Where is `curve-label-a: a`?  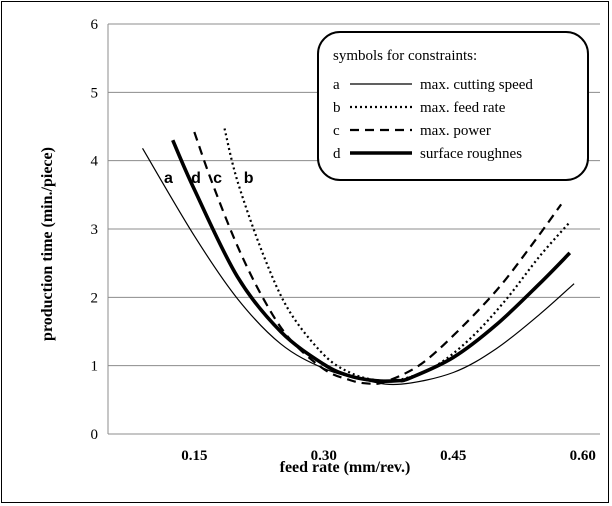 curve-label-a: a is located at coordinates (168, 178).